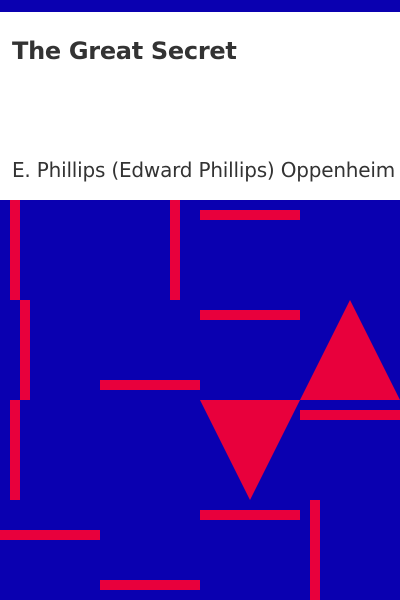  I want to click on book-title: The Great Secret, so click(124, 51).